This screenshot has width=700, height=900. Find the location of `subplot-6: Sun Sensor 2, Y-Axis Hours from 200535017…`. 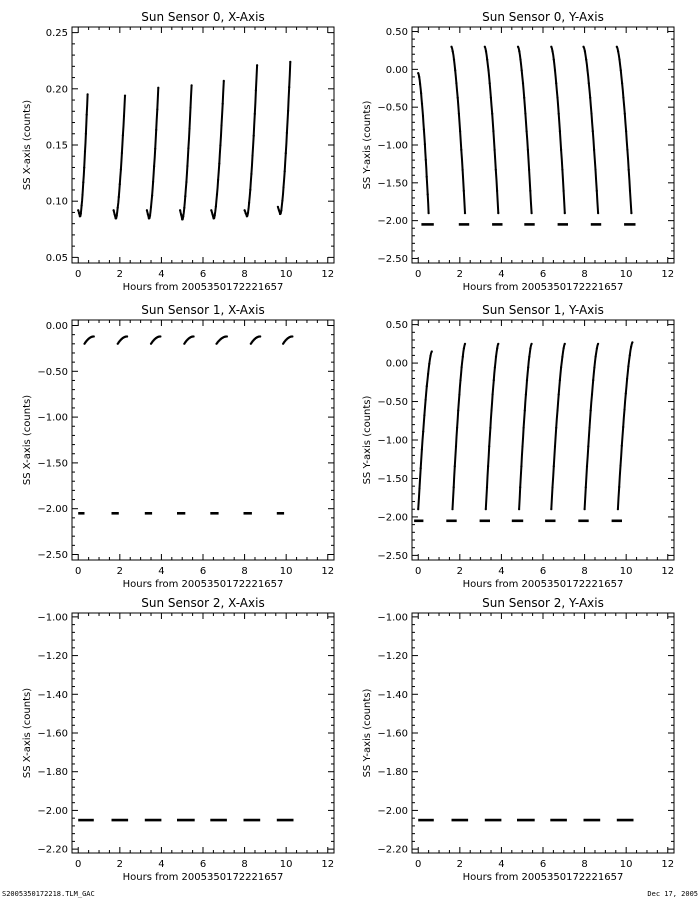

subplot-6: Sun Sensor 2, Y-Axis Hours from 200535017… is located at coordinates (518, 739).